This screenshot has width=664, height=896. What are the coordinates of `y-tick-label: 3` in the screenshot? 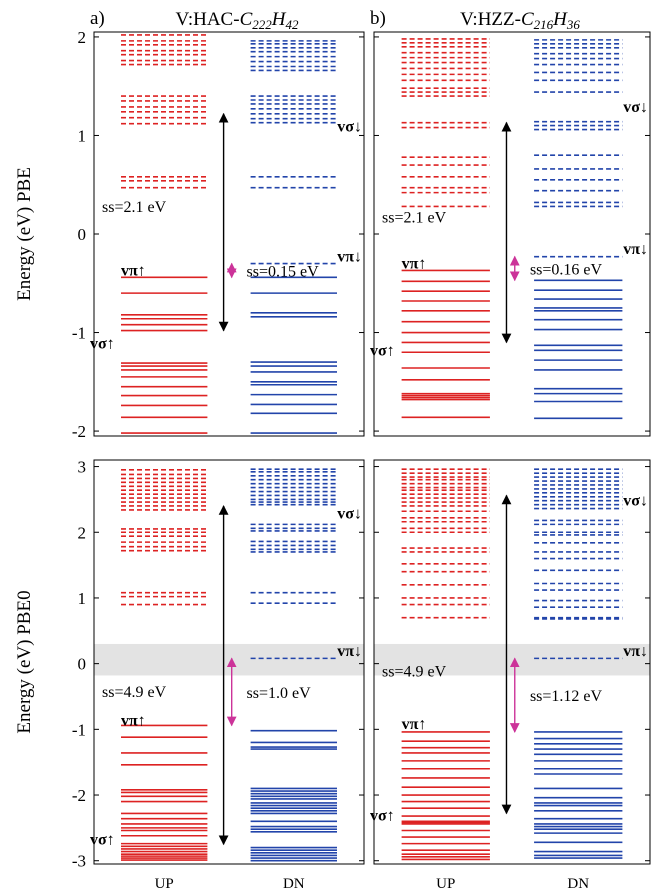 It's located at (82, 467).